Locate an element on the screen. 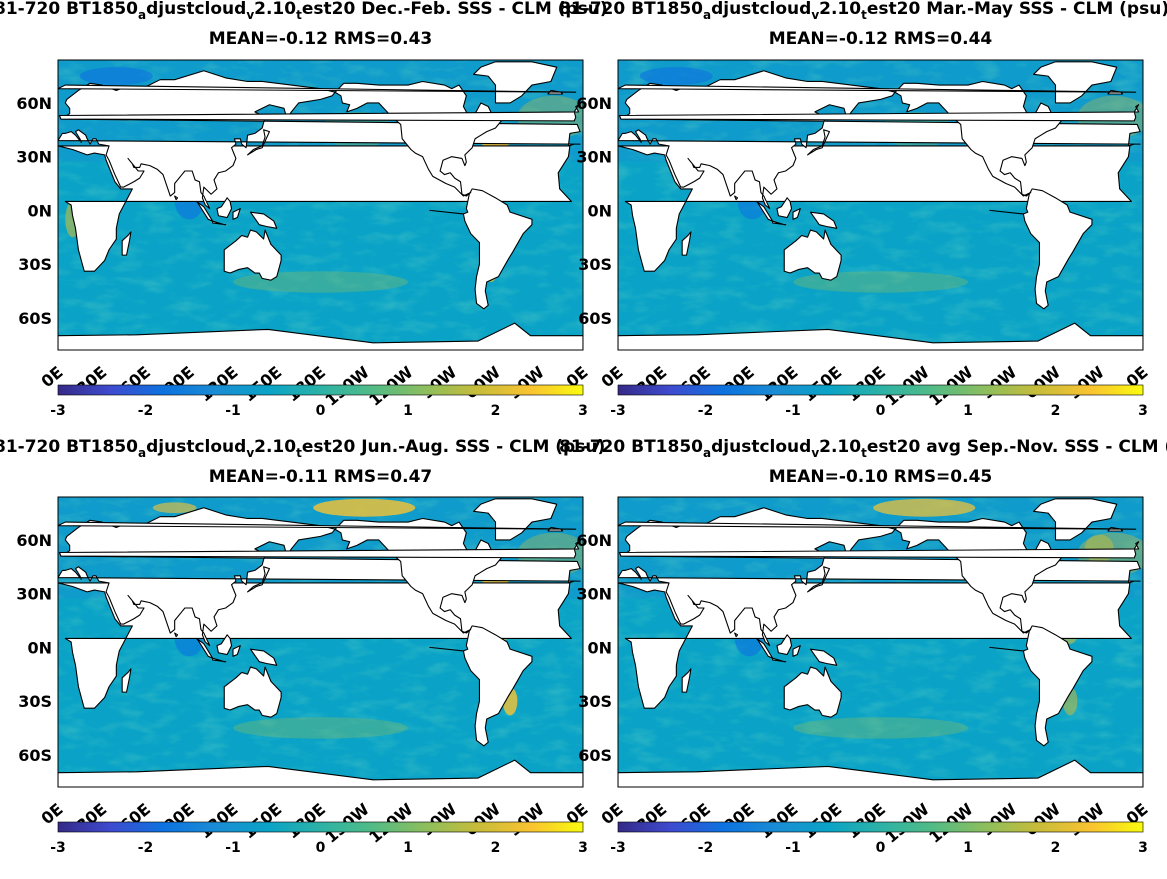 The width and height of the screenshot is (1167, 879). panel-stats: MEAN=-0.10 RMS=0.45 is located at coordinates (881, 477).